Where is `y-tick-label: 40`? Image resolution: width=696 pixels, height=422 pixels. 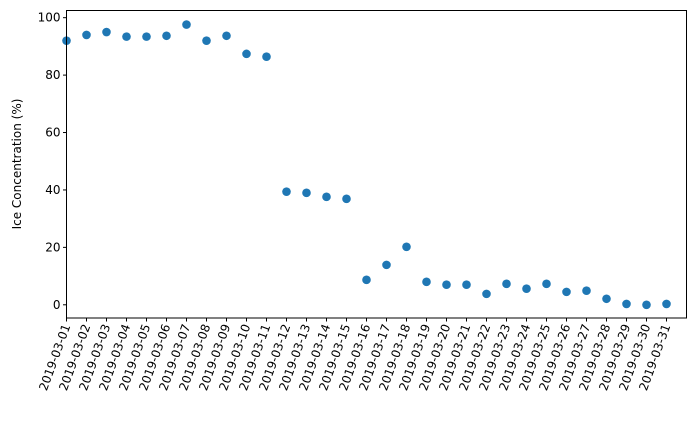 y-tick-label: 40 is located at coordinates (52, 190).